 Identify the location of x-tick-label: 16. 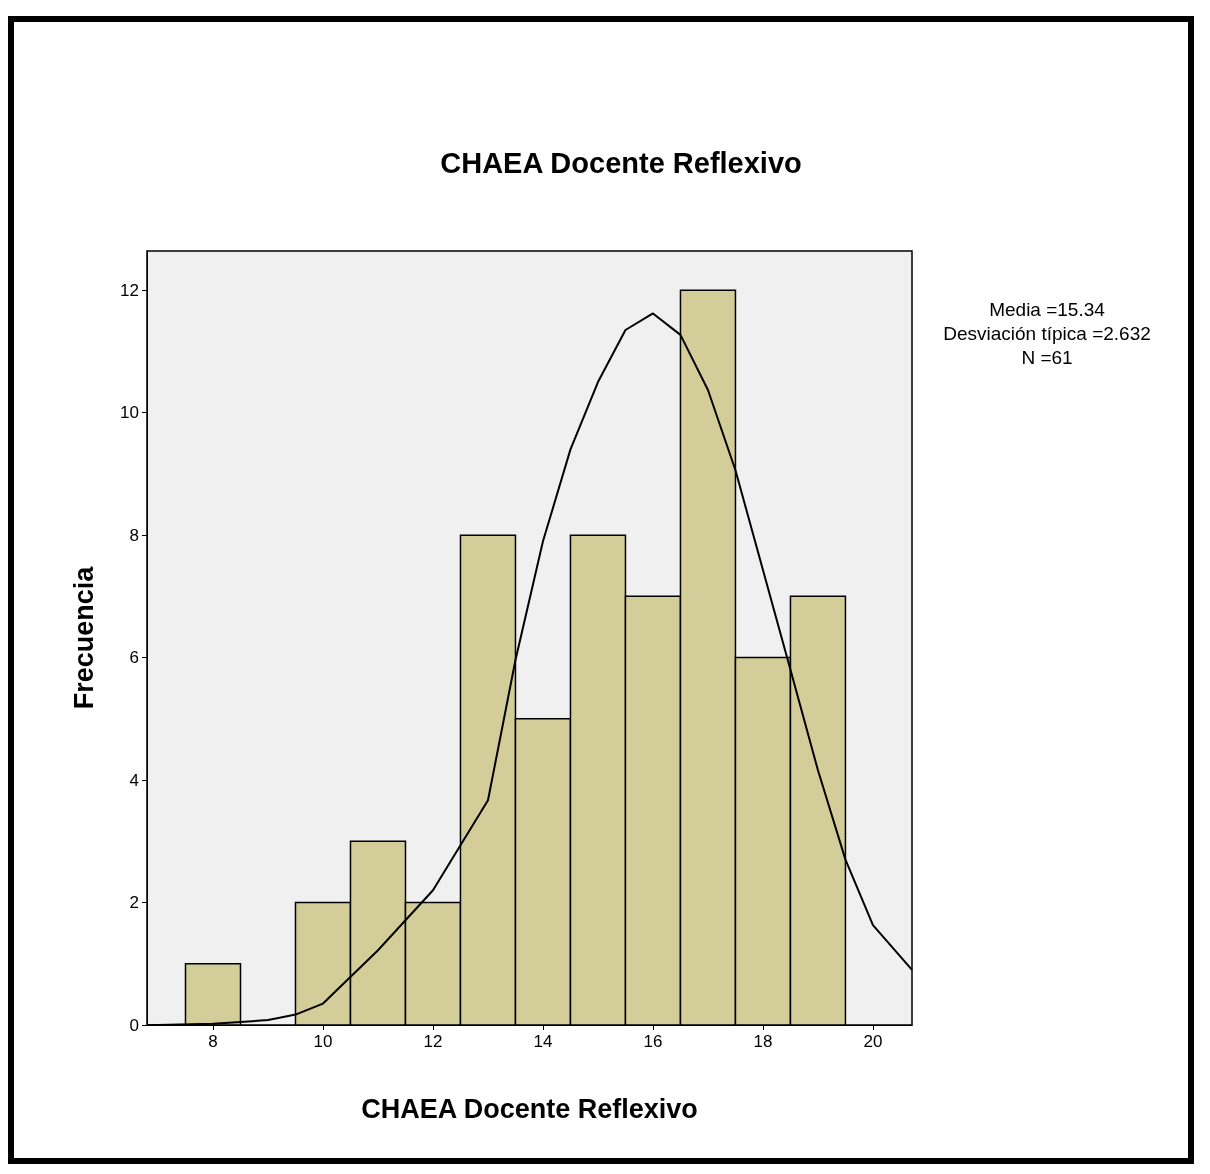
(653, 1041).